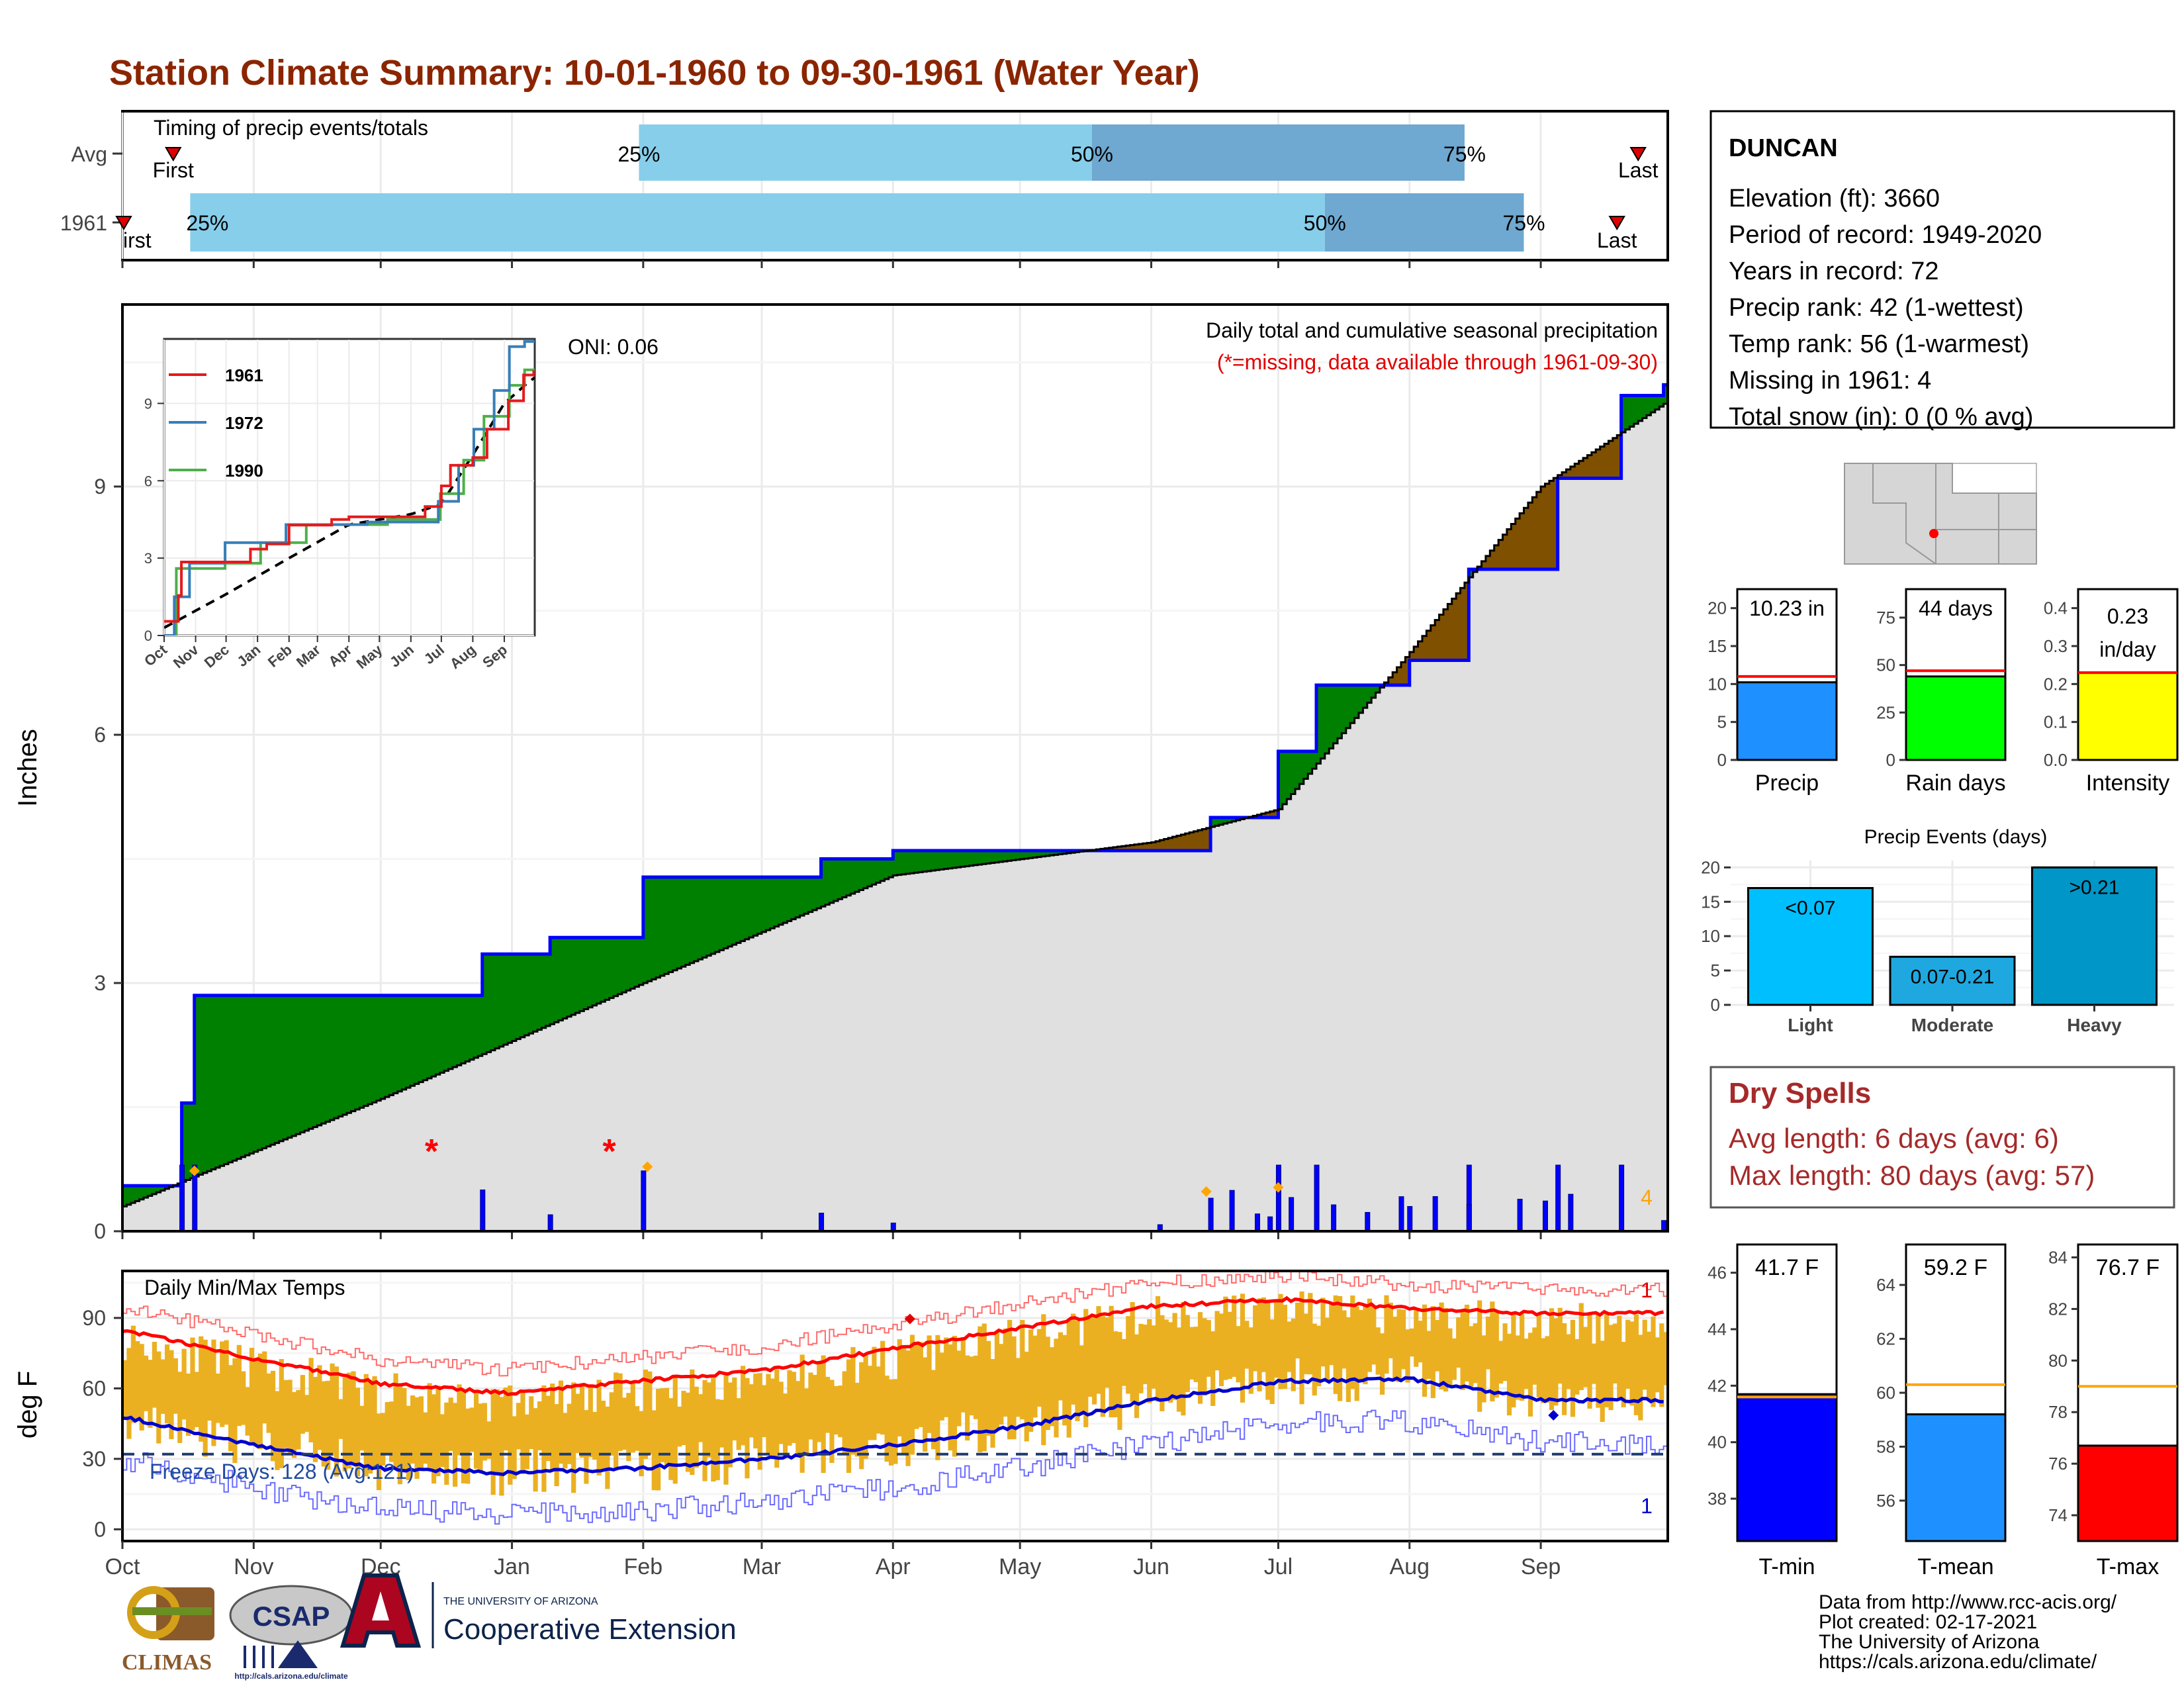 The height and width of the screenshot is (1688, 2184). Describe the element at coordinates (1956, 608) in the screenshot. I see `raindays-value: 44 days` at that location.